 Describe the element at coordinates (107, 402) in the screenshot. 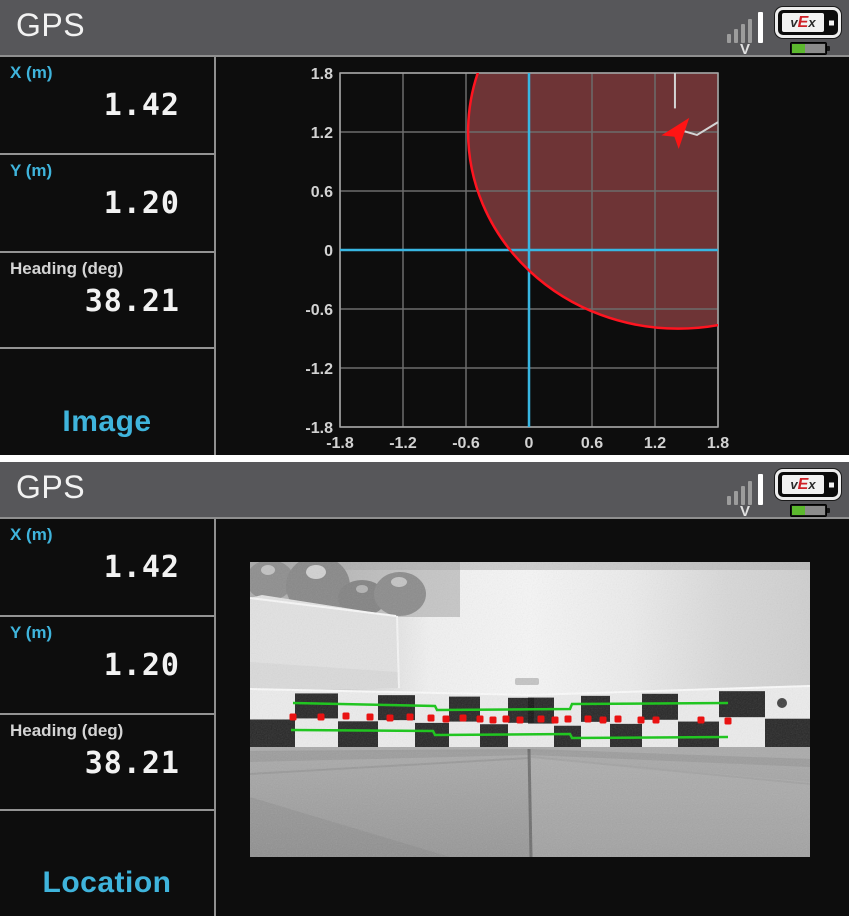

I see `view-switch-panel: Image` at that location.